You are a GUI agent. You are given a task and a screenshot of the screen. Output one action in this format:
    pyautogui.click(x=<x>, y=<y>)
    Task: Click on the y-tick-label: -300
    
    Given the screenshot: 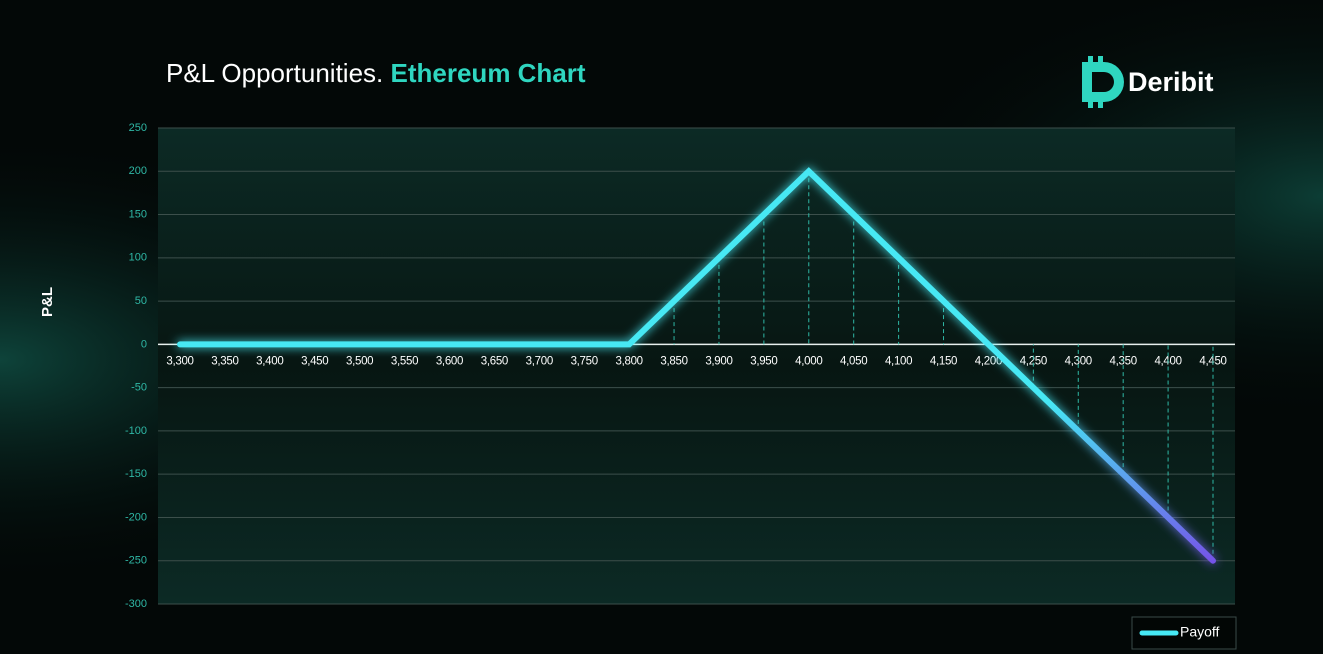 What is the action you would take?
    pyautogui.click(x=136, y=604)
    